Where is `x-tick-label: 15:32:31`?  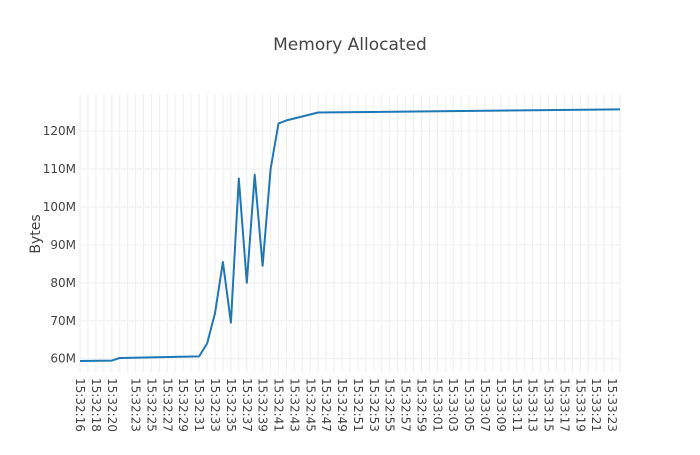 x-tick-label: 15:32:31 is located at coordinates (199, 405).